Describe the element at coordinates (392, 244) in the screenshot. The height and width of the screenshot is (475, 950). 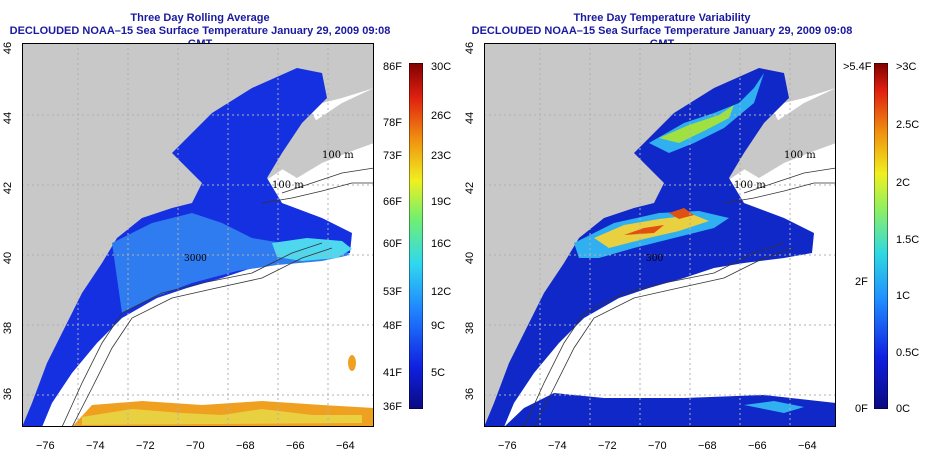
I see `colorbar-f-label: 60F` at that location.